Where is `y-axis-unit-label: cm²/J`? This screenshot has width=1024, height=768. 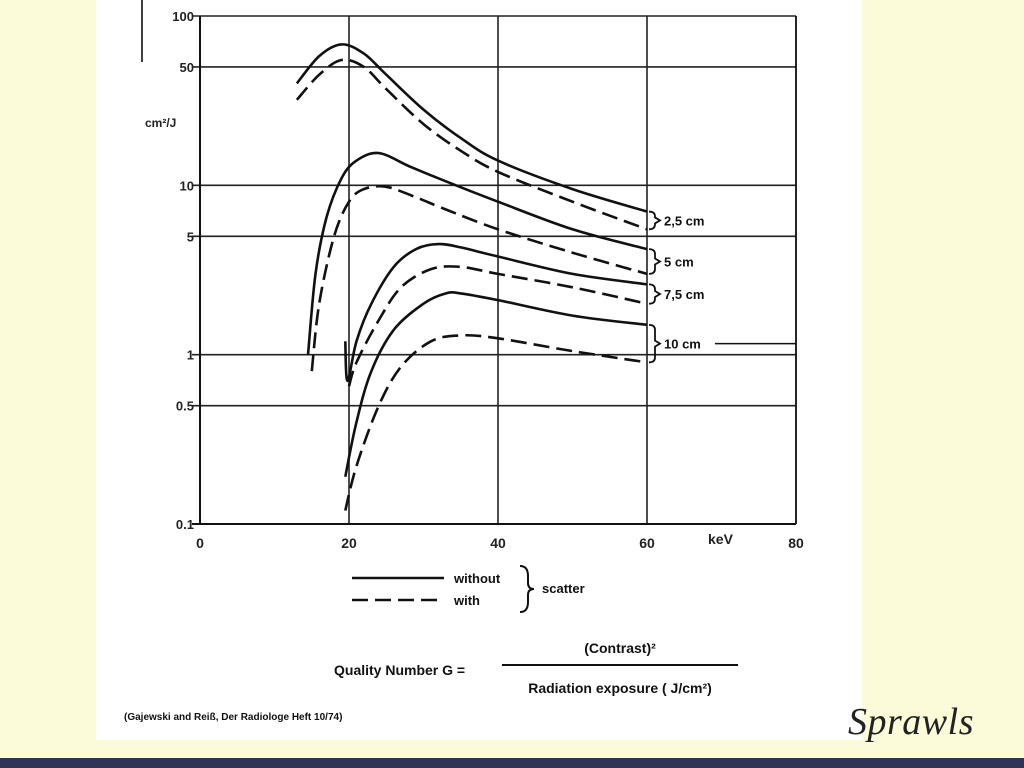
y-axis-unit-label: cm²/J is located at coordinates (160, 123).